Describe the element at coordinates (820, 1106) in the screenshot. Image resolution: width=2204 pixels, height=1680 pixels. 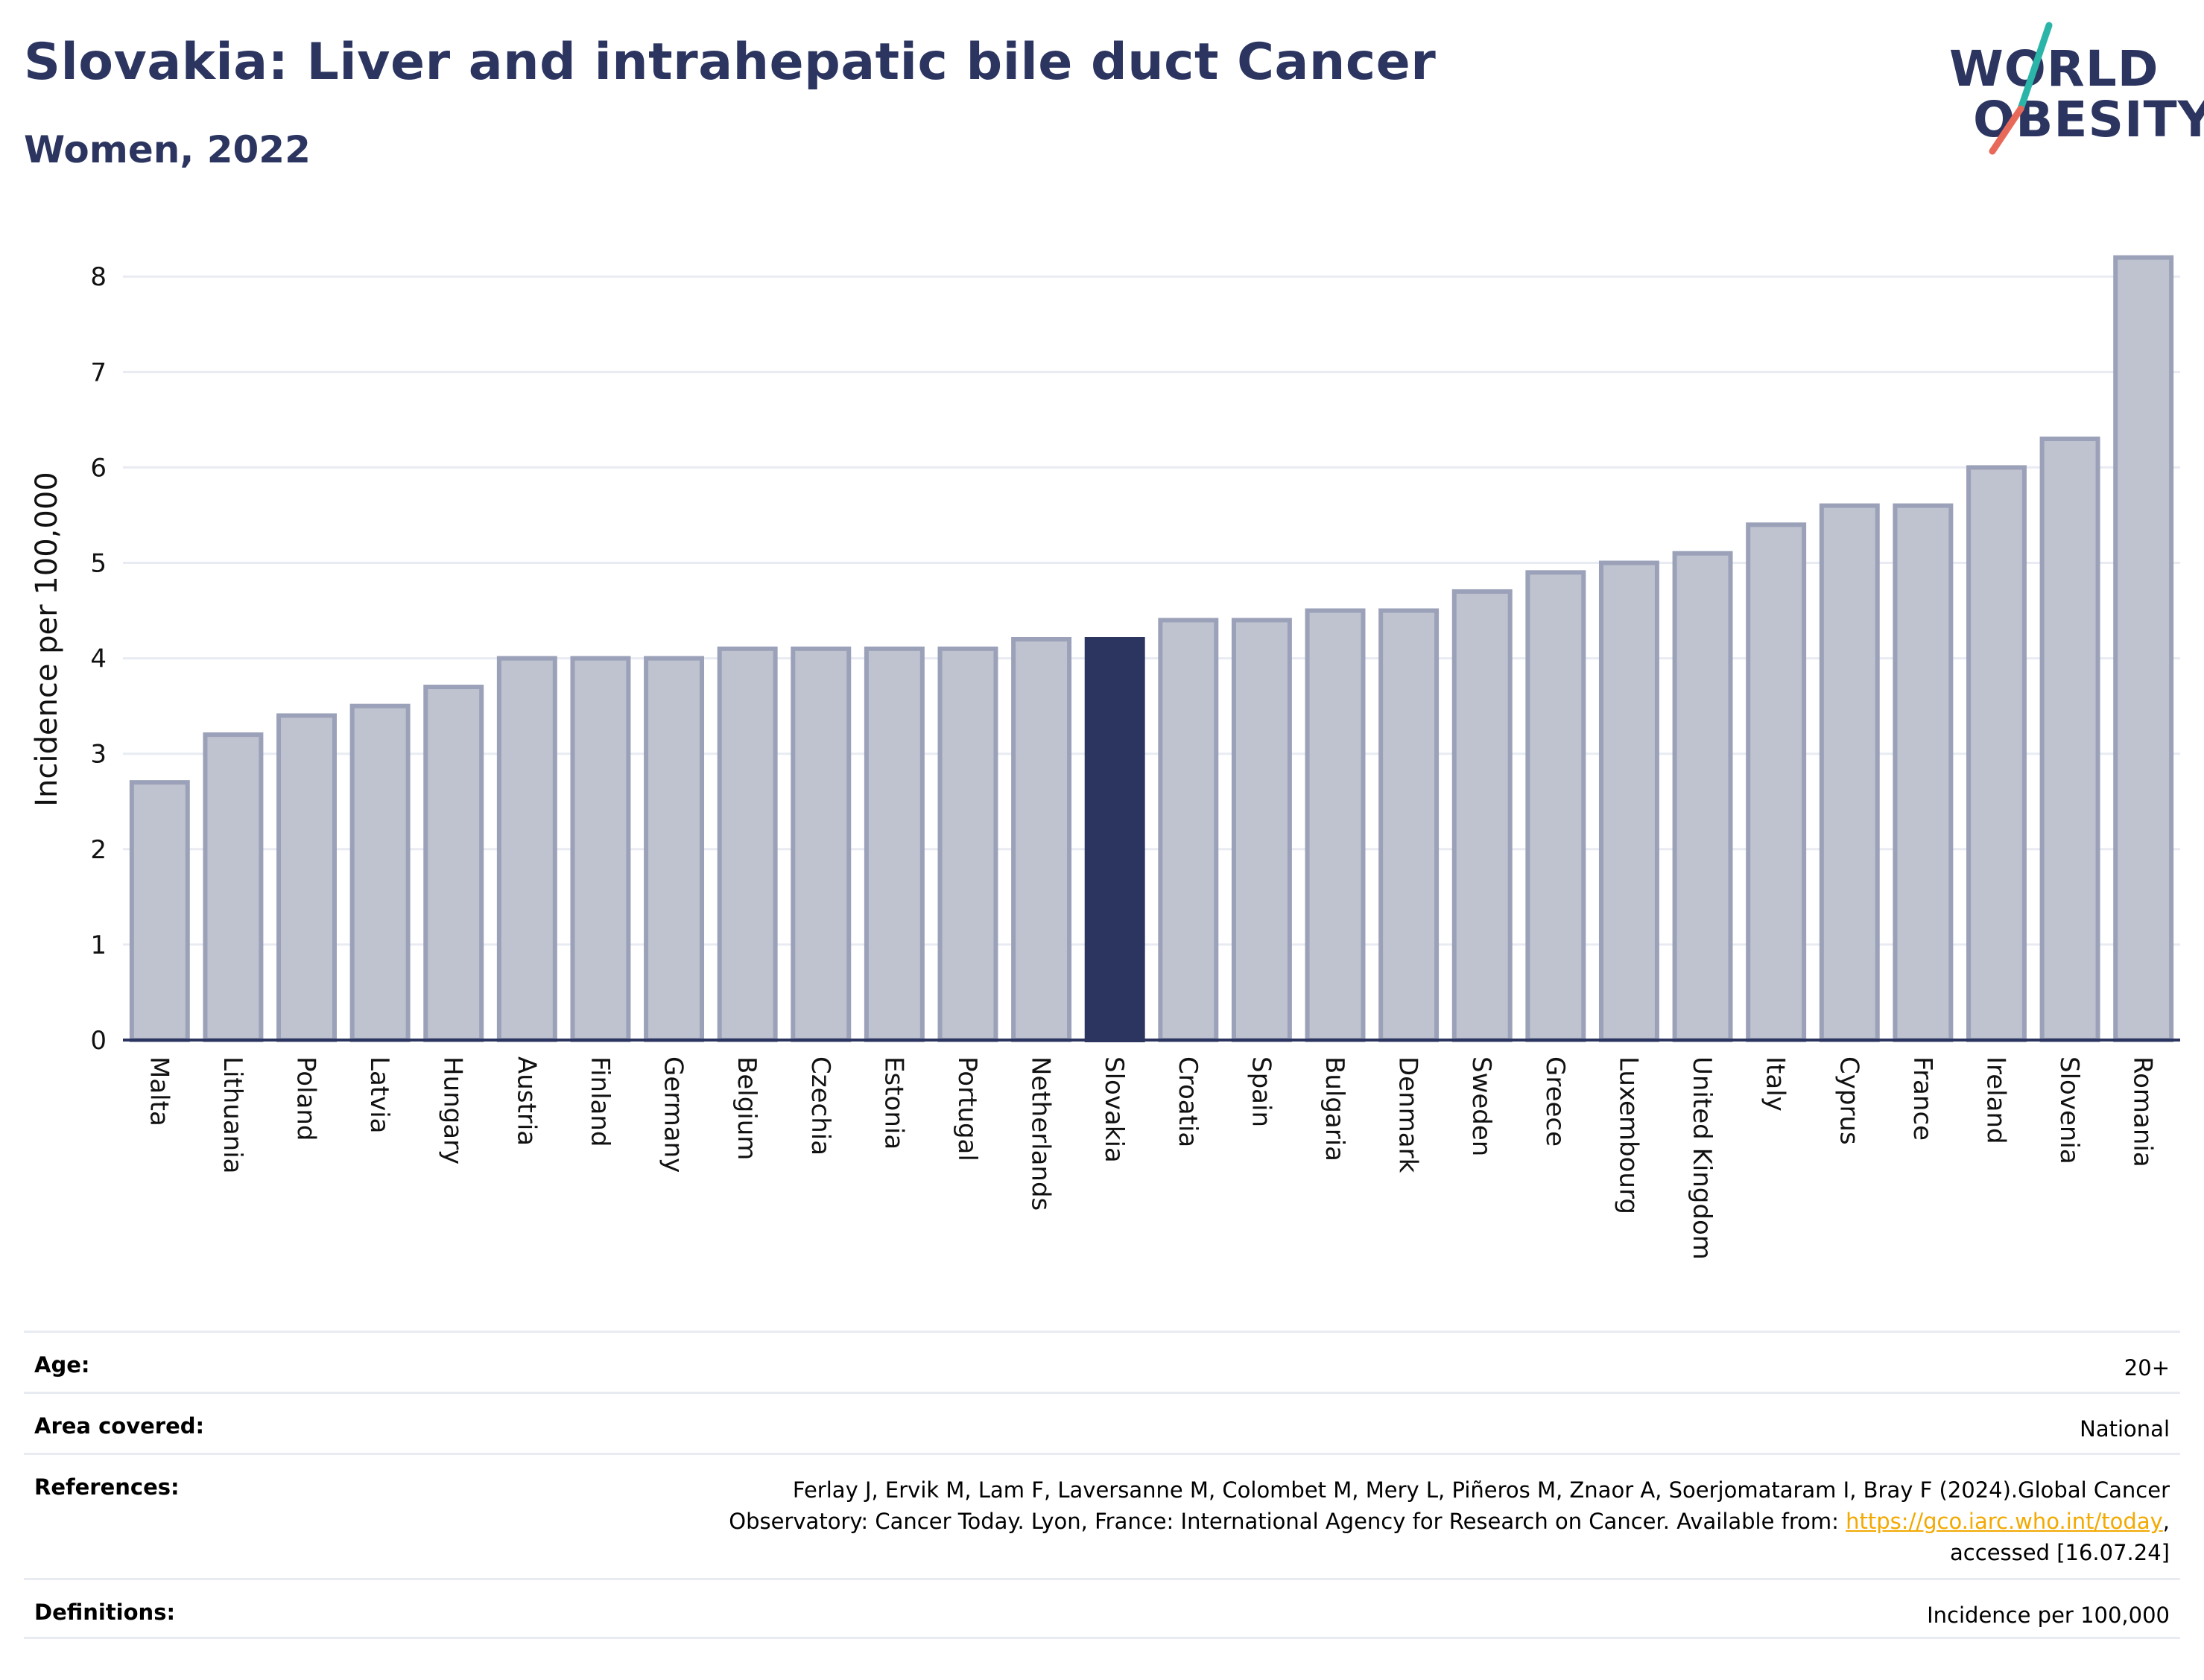
I see `x-tick-label: Czechia` at that location.